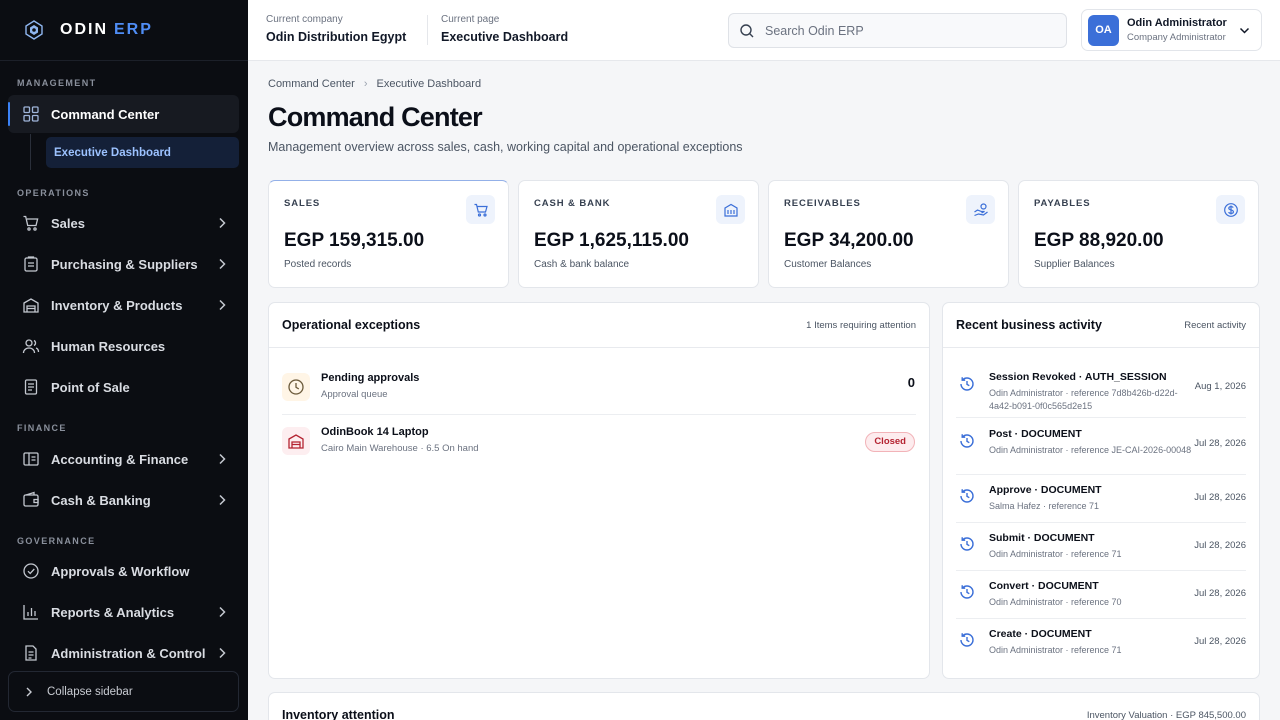 This screenshot has height=720, width=1280. I want to click on section-label-finance: FINANCE, so click(42, 428).